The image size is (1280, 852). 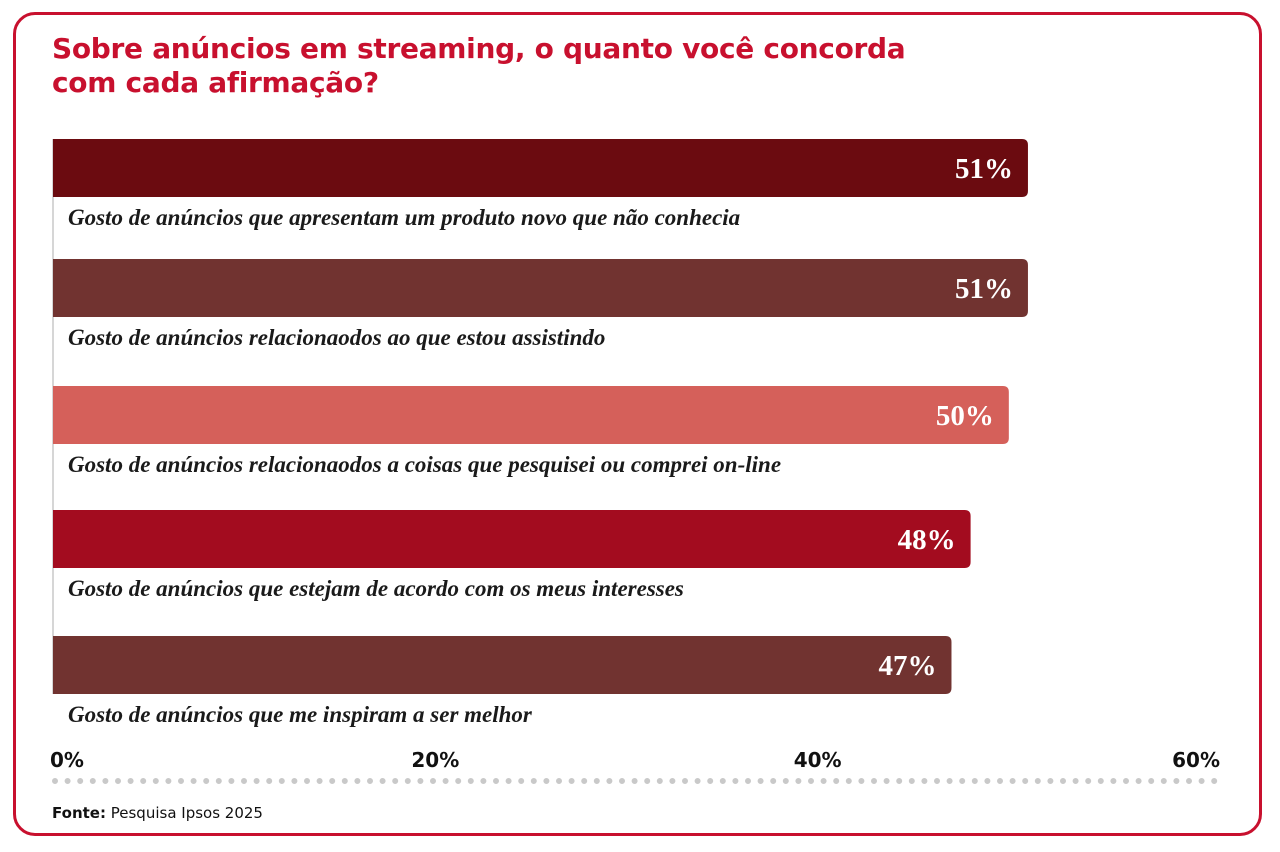 What do you see at coordinates (79, 813) in the screenshot?
I see `source-label: Fonte:` at bounding box center [79, 813].